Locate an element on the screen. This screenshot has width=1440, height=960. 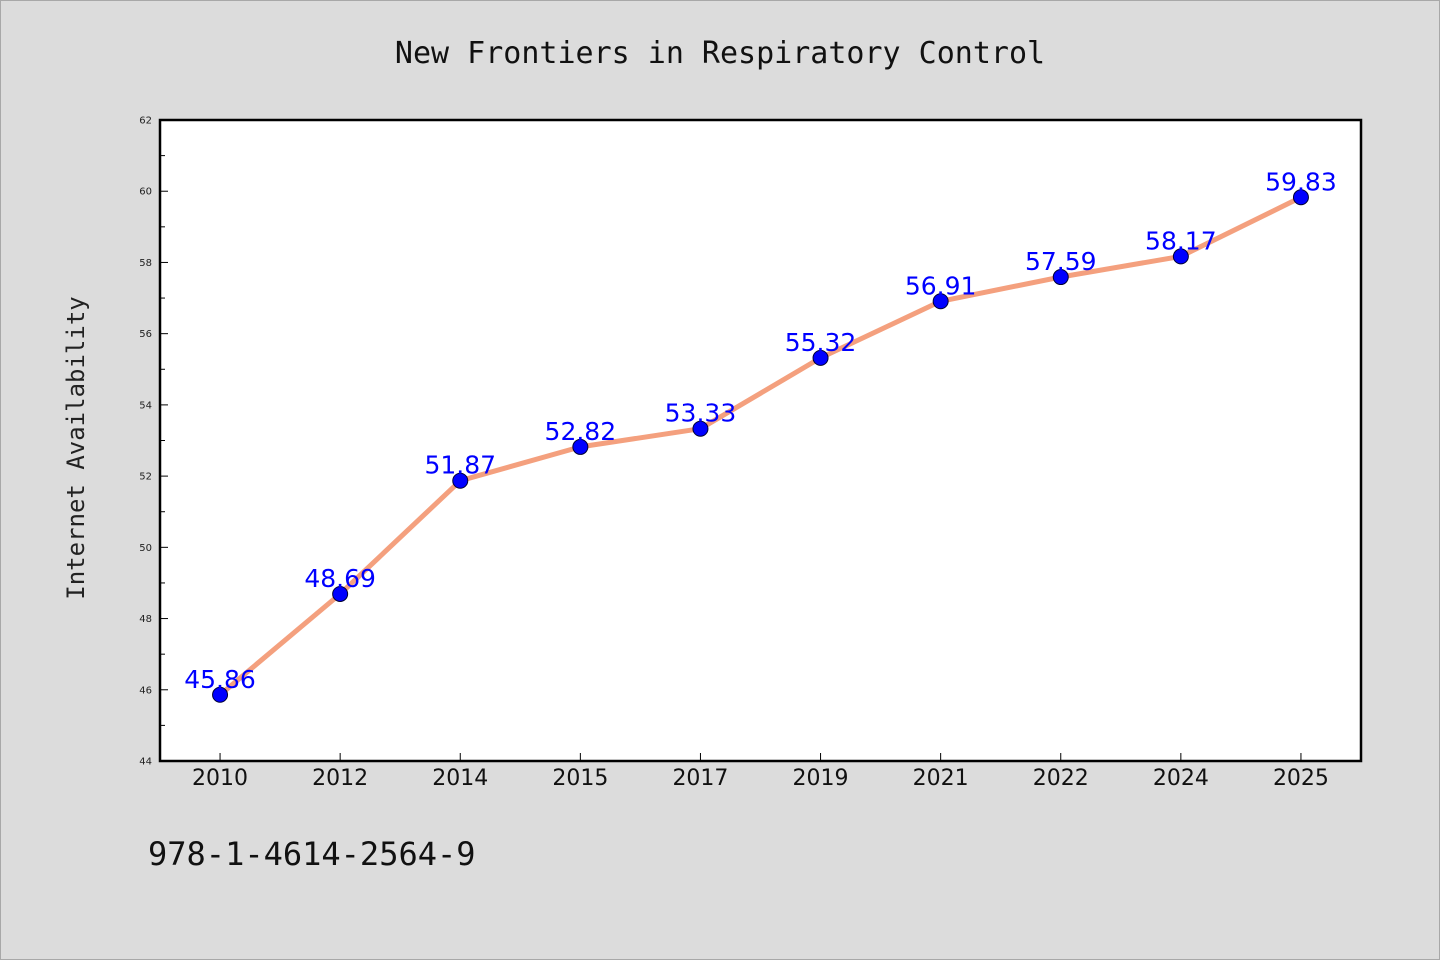
x-tick-label: 2010 is located at coordinates (220, 778).